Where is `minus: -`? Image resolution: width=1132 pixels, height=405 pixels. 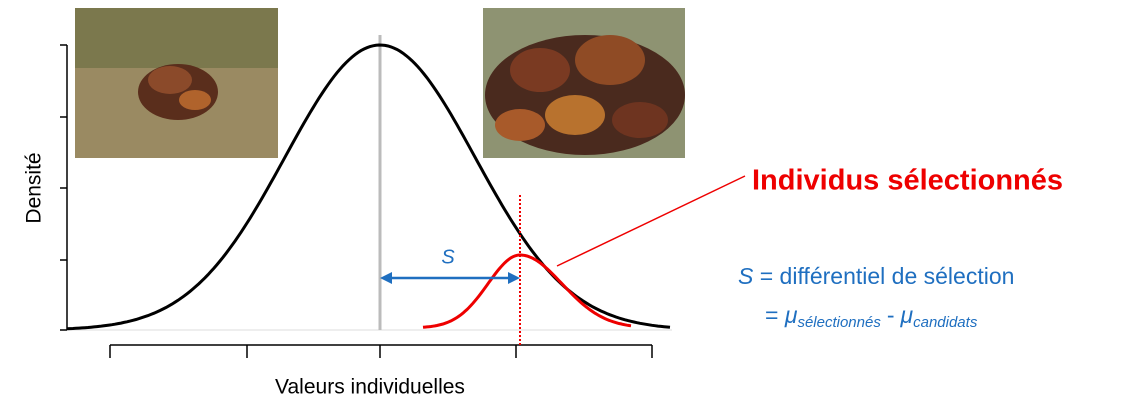 minus: - is located at coordinates (891, 315).